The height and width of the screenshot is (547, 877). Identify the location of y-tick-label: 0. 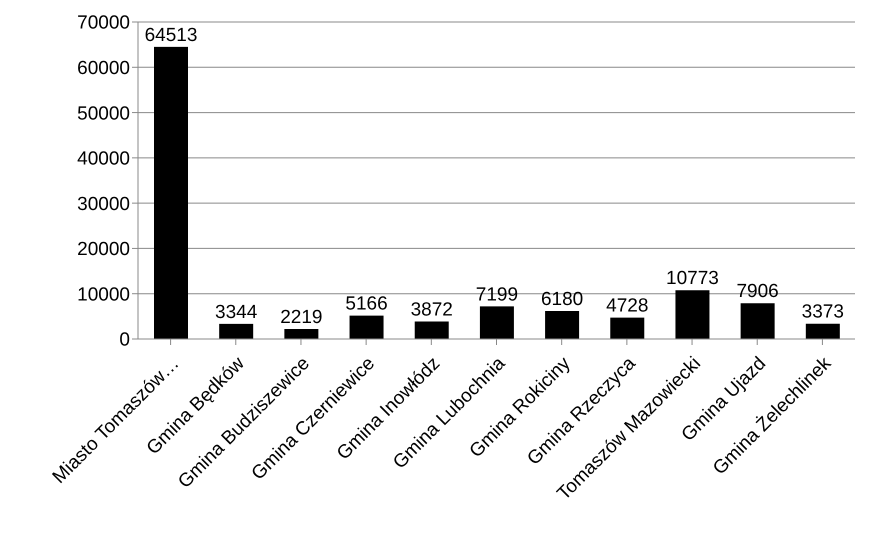
(124, 340).